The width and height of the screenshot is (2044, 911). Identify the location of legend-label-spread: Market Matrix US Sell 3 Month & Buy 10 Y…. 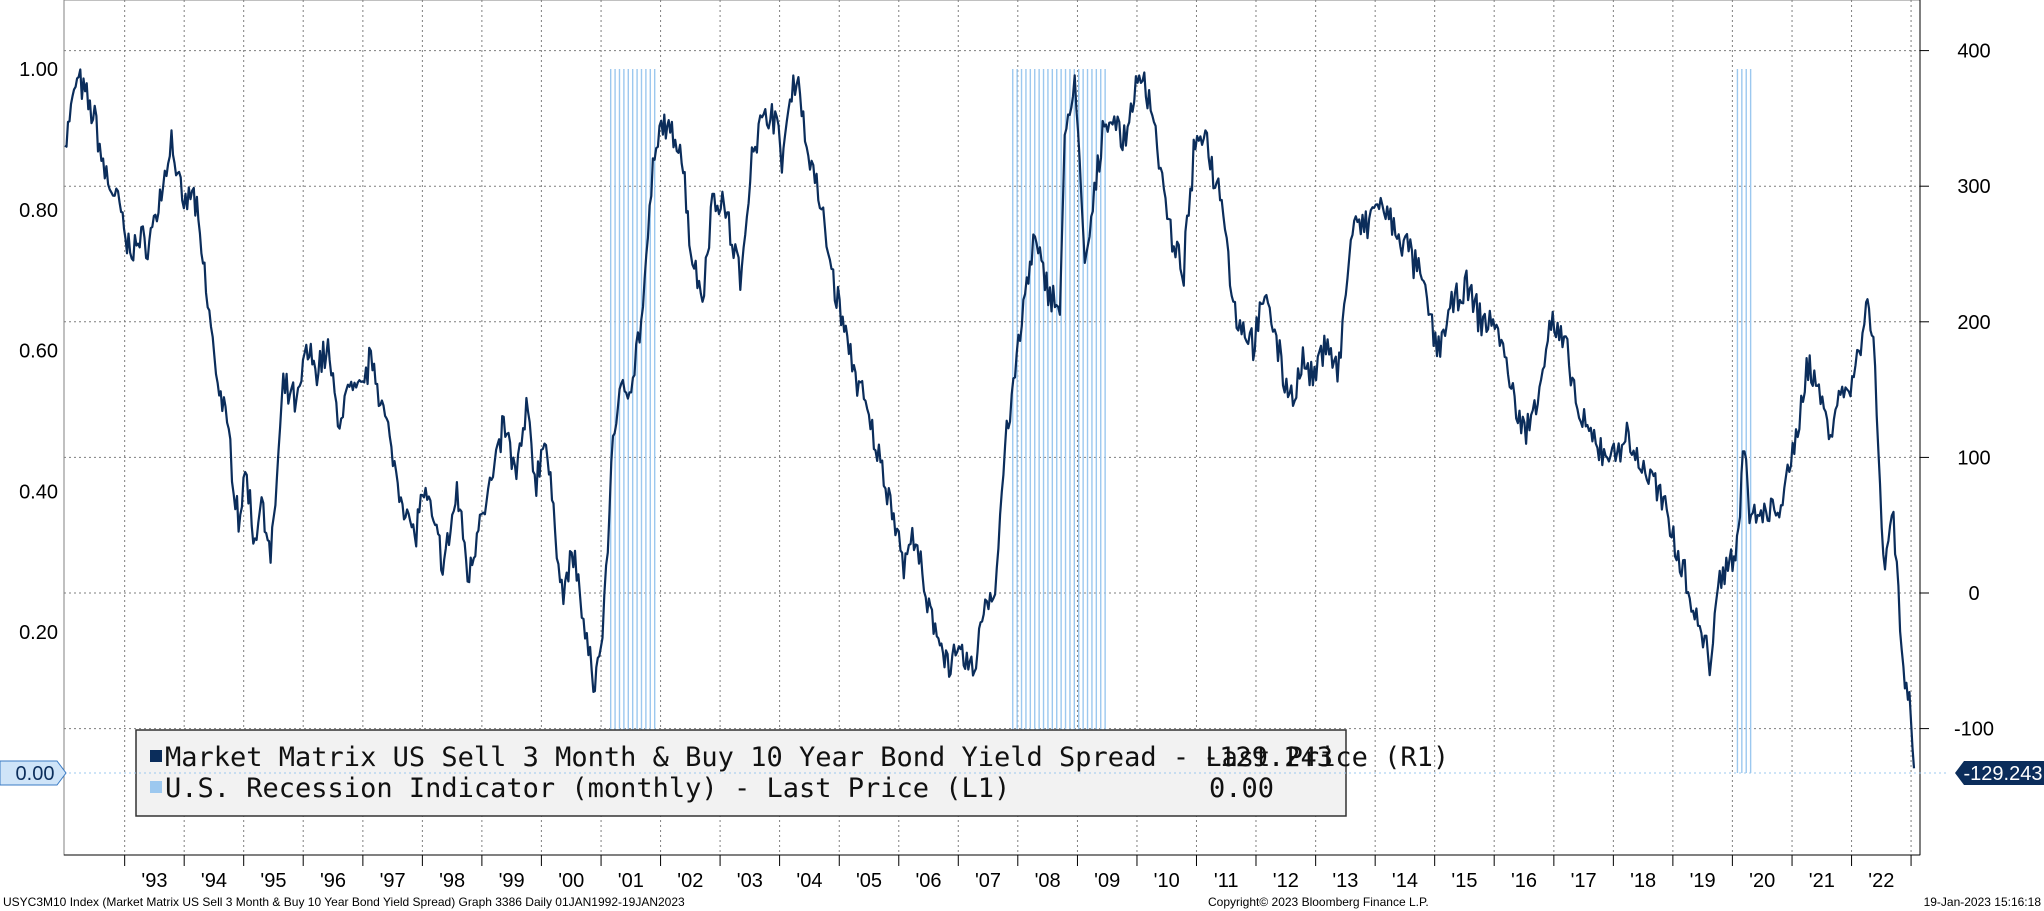
(807, 757).